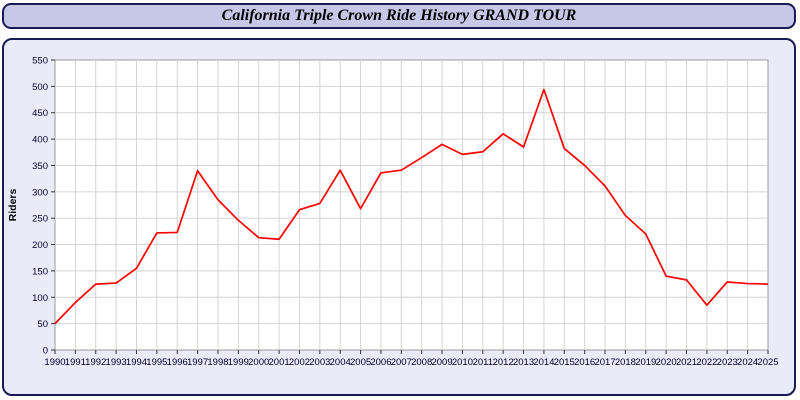  I want to click on svg-text: 1994, so click(136, 362).